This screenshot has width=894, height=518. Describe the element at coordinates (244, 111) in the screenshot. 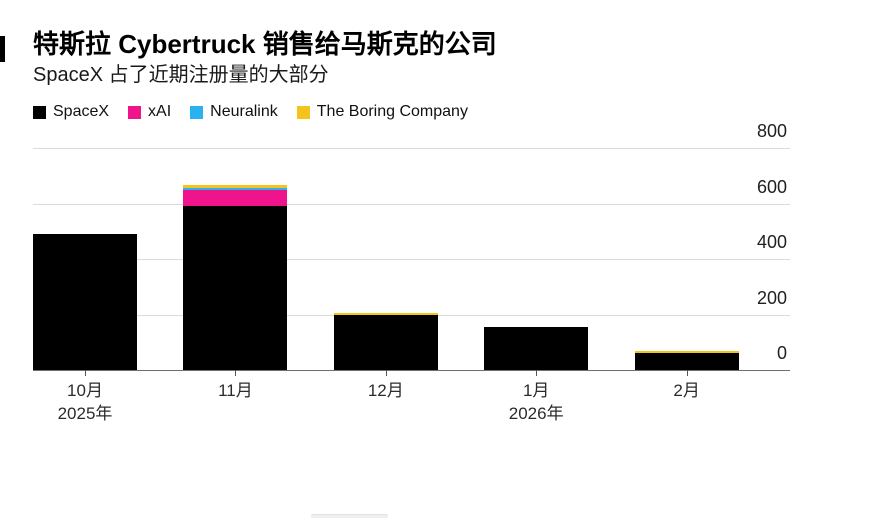

I see `legend-label: Neuralink` at that location.